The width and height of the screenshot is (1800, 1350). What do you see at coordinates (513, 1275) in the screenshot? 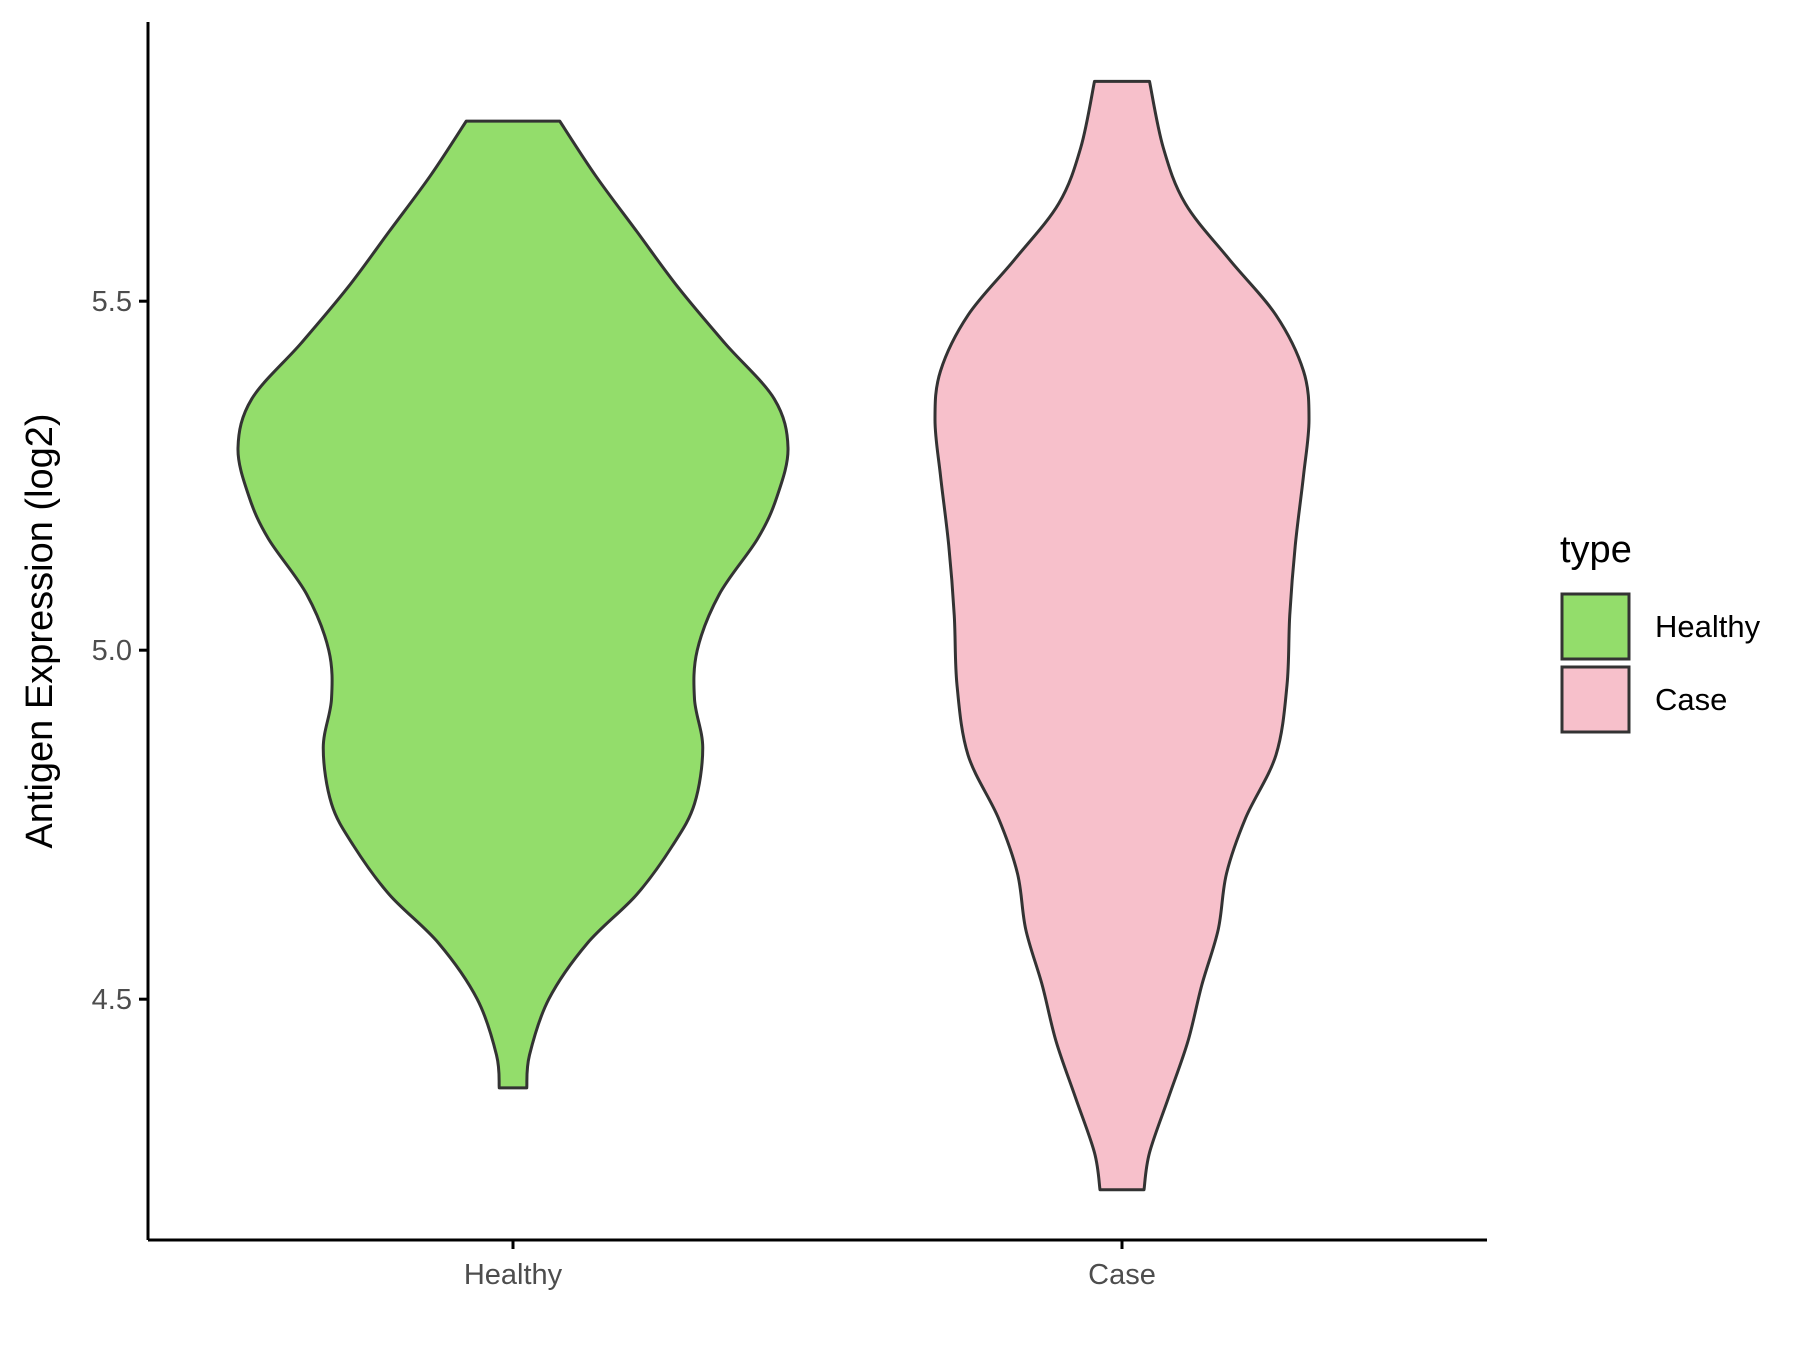
I see `x-tick-label: Healthy` at bounding box center [513, 1275].